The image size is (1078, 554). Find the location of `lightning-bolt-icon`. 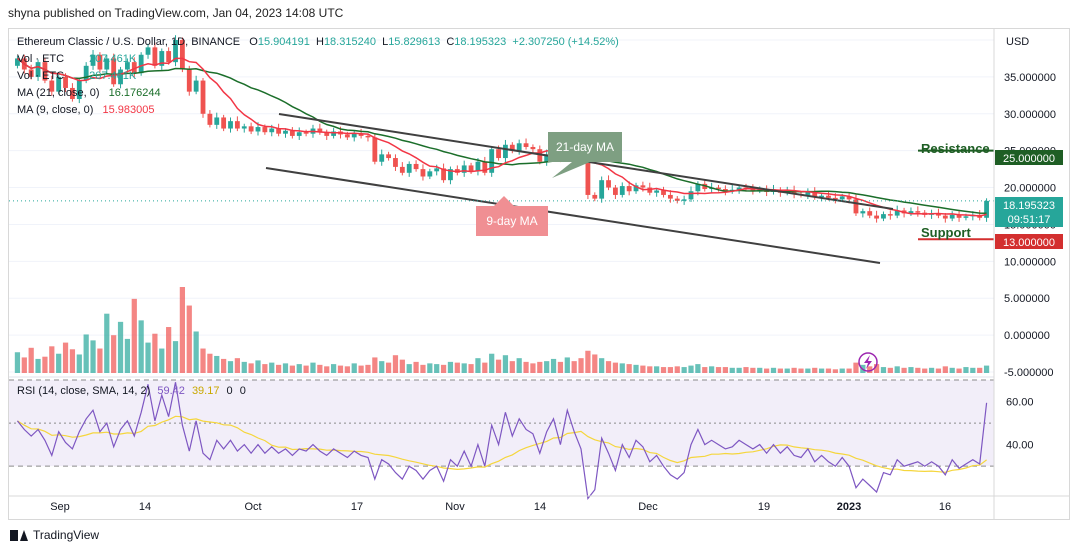

lightning-bolt-icon is located at coordinates (868, 362).